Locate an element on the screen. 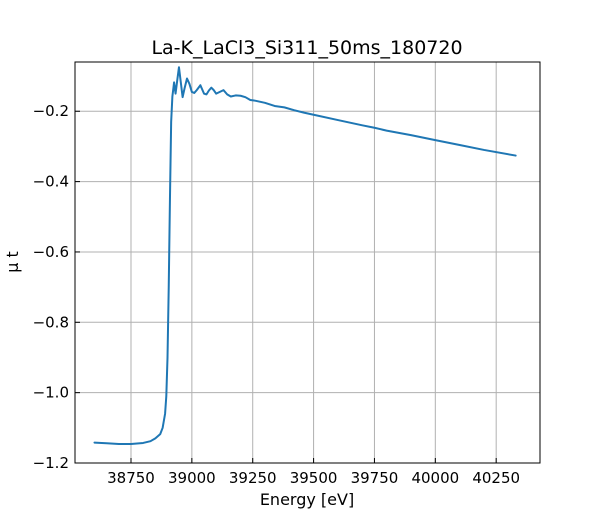  y-tick-label: −0.8 is located at coordinates (51, 322).